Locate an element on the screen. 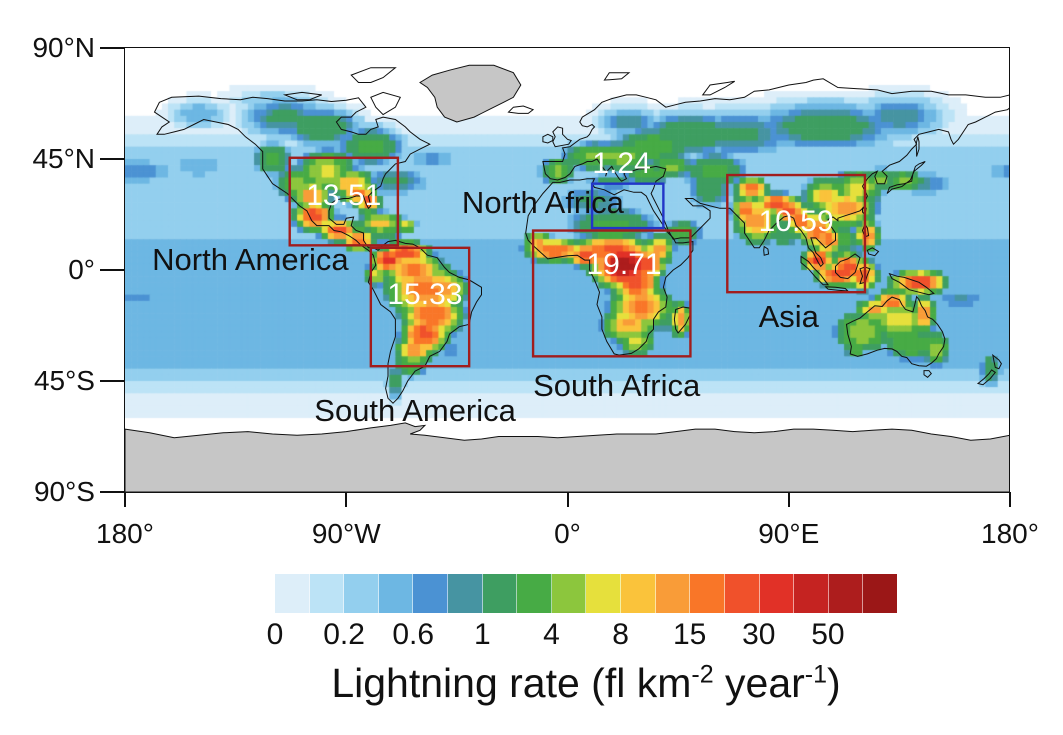 The width and height of the screenshot is (1063, 735). y-axis-label-90-s: 90°S is located at coordinates (64, 491).